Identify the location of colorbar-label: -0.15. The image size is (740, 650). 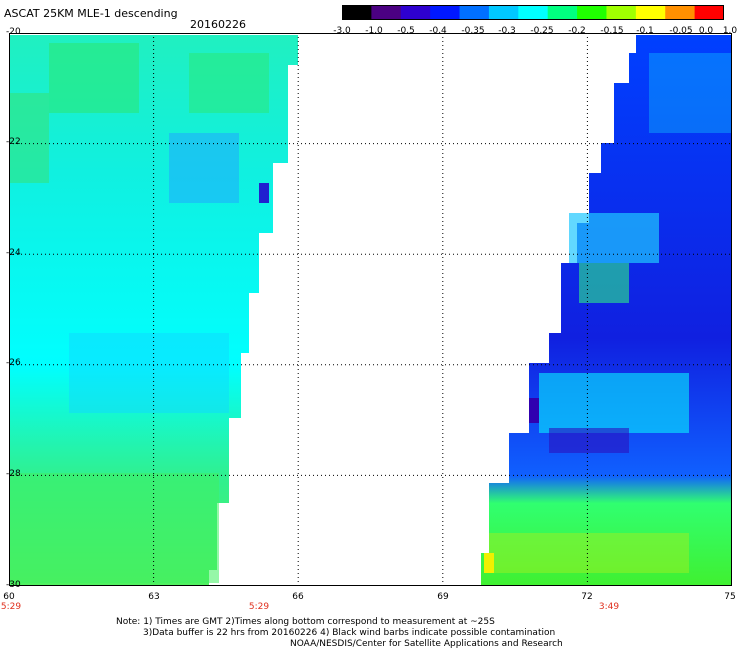
(612, 31).